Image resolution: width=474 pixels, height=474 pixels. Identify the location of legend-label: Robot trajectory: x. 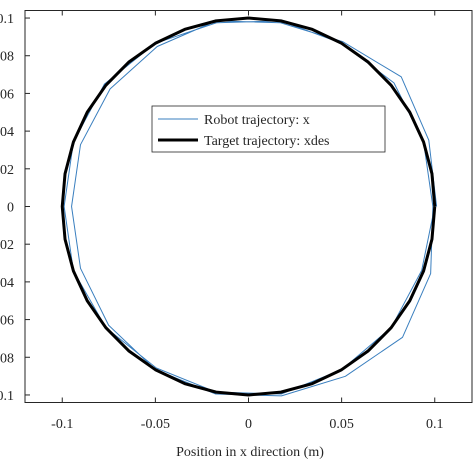
(257, 120).